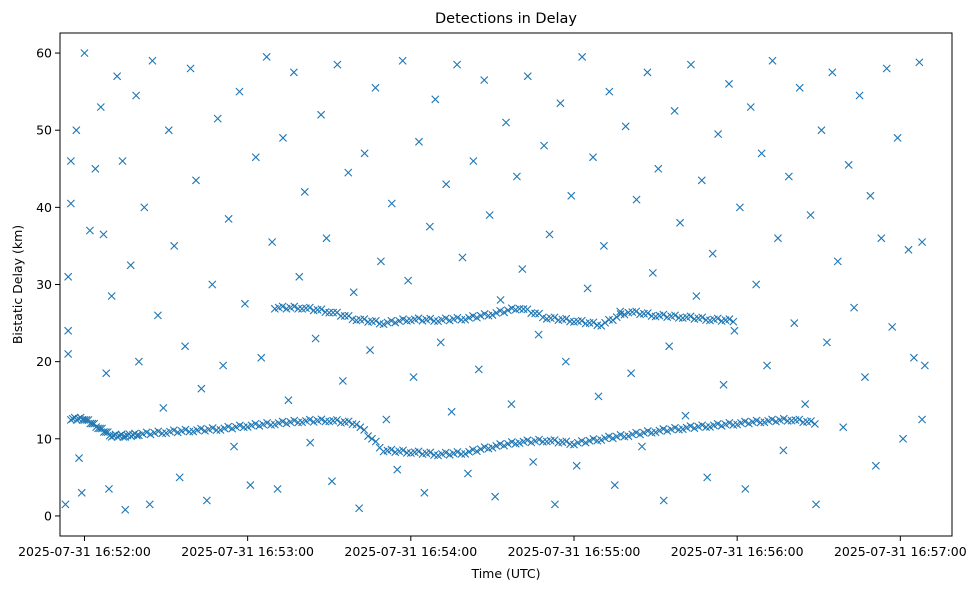  Describe the element at coordinates (44, 284) in the screenshot. I see `y-tick-label: 30` at that location.